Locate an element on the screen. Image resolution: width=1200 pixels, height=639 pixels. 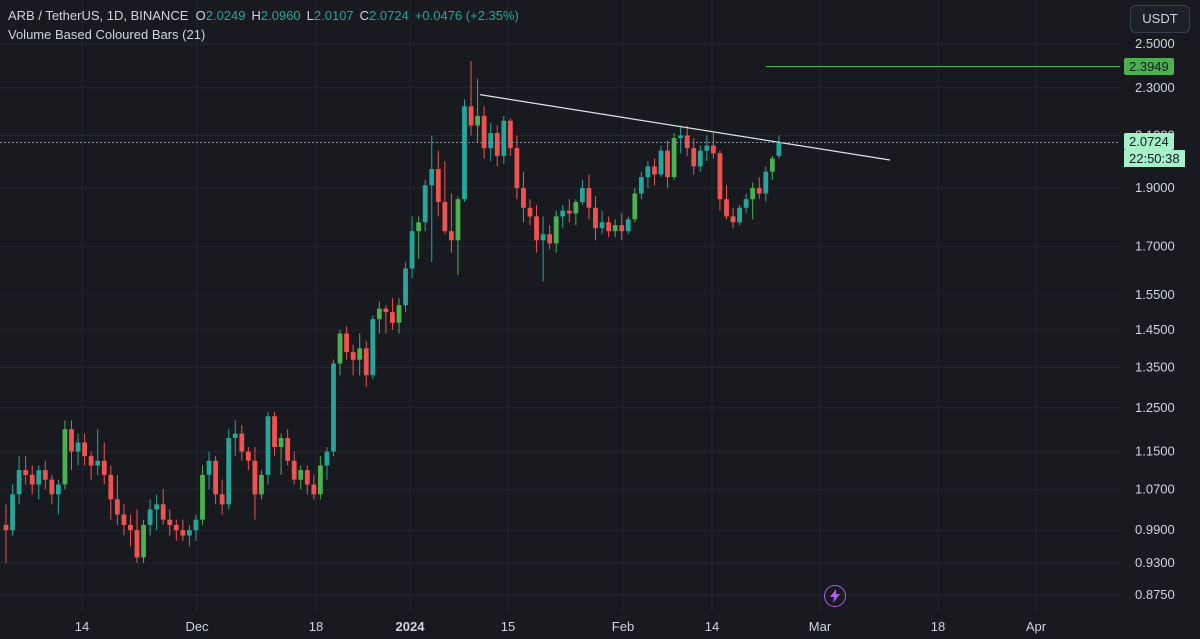
y-tick-label: 0.9900 is located at coordinates (1155, 529).